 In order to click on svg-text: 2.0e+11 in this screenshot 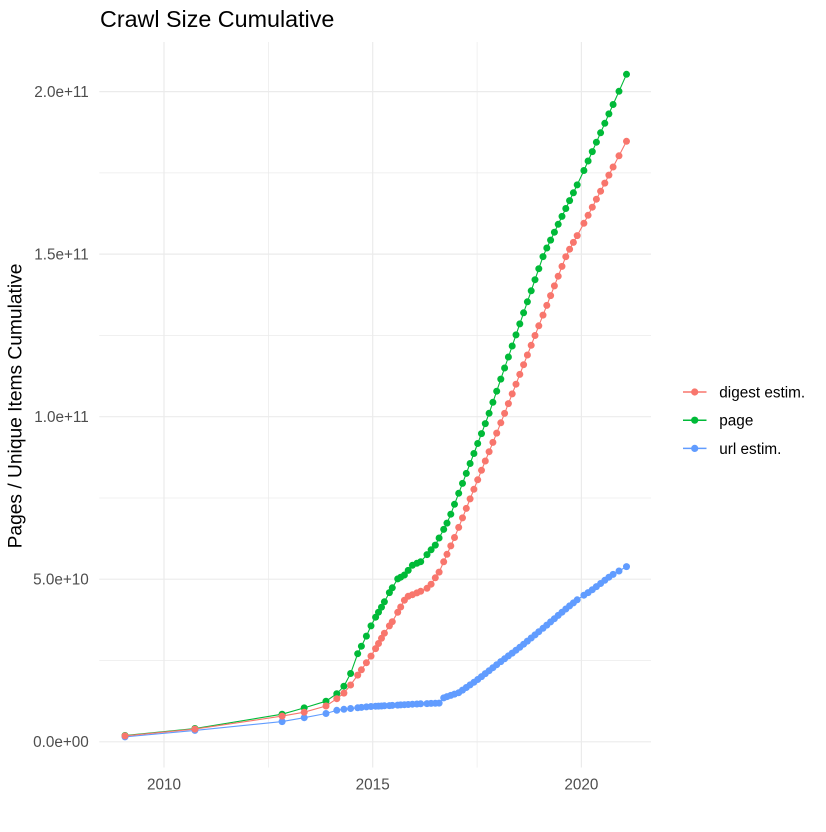, I will do `click(61, 92)`.